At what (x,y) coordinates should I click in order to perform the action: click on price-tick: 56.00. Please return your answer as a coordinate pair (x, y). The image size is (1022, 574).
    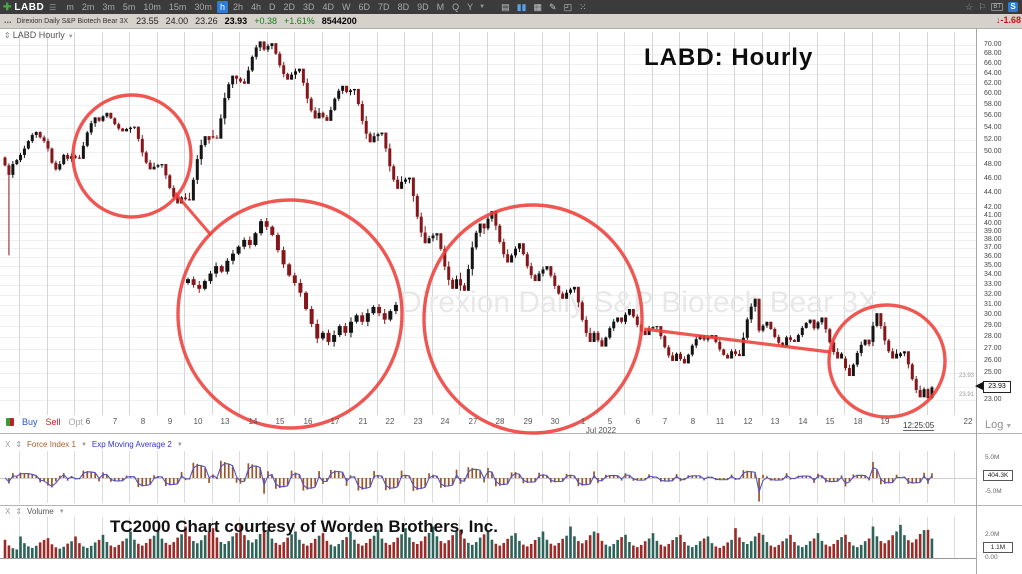
    Looking at the image, I should click on (993, 116).